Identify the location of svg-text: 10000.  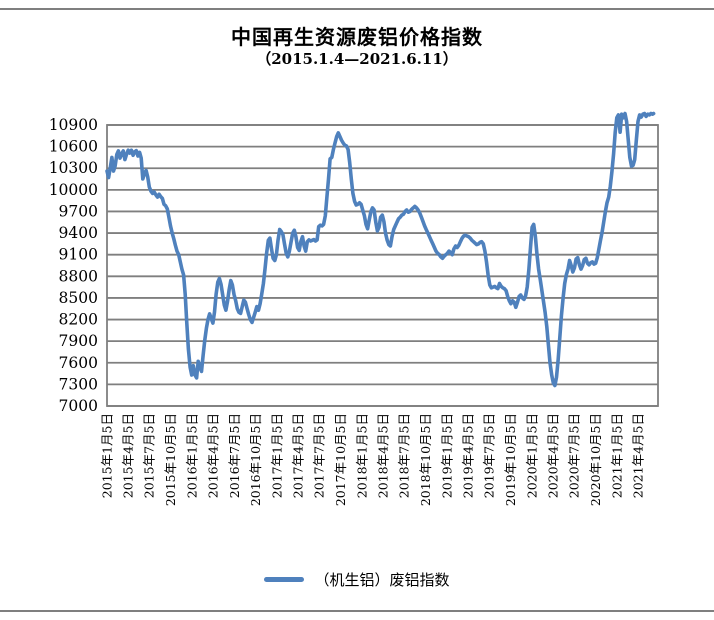
(73, 190).